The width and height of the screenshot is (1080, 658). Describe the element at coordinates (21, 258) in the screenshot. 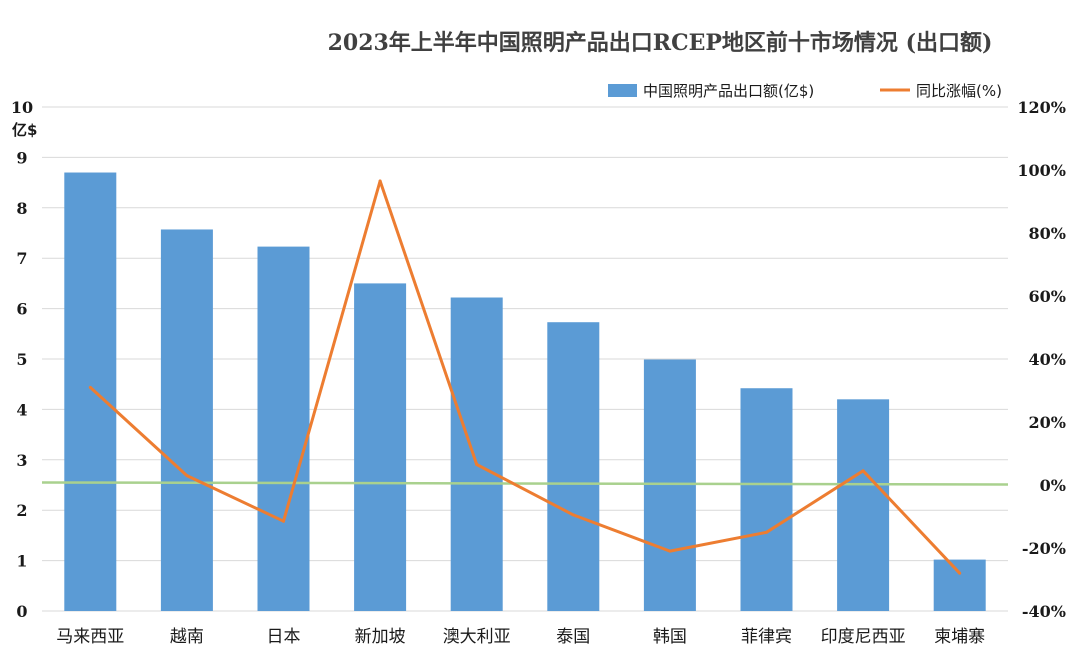

I see `y-tick-label: 7` at that location.